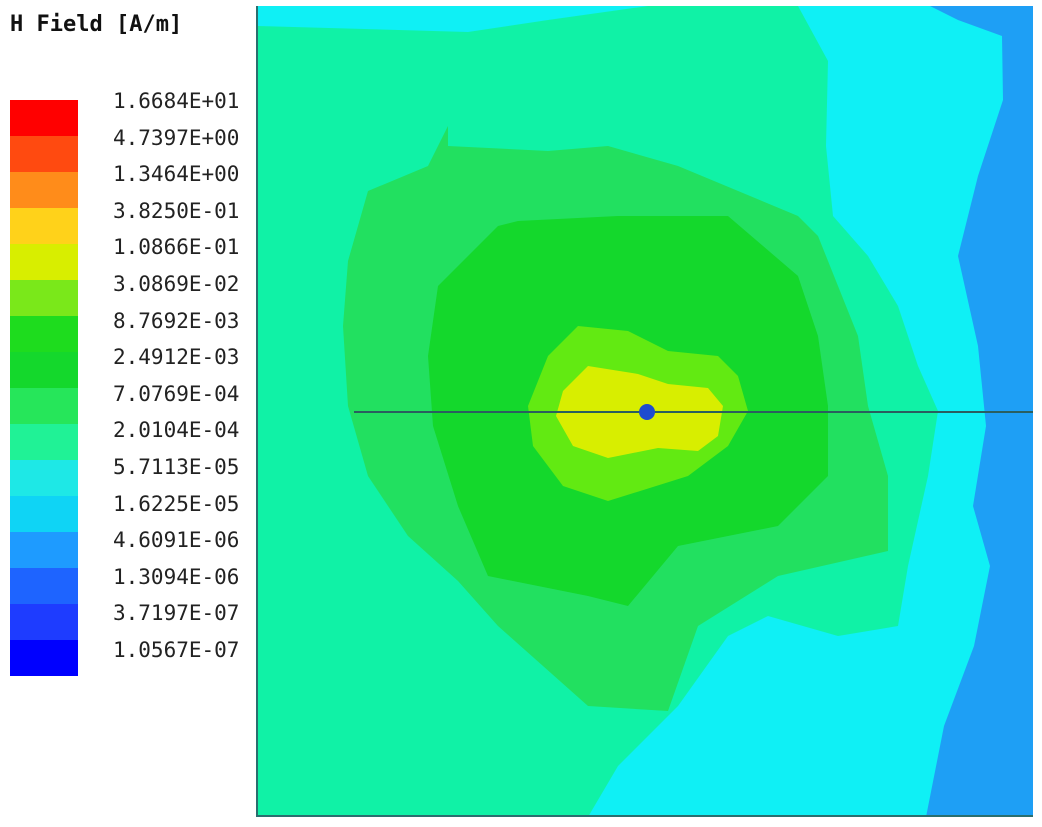 This screenshot has height=827, width=1042. Describe the element at coordinates (176, 357) in the screenshot. I see `scale-label-7: 2.4912E-03` at that location.